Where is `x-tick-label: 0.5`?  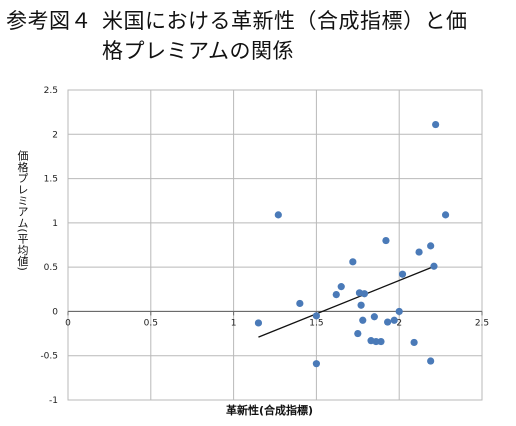 x-tick-label: 0.5 is located at coordinates (151, 323).